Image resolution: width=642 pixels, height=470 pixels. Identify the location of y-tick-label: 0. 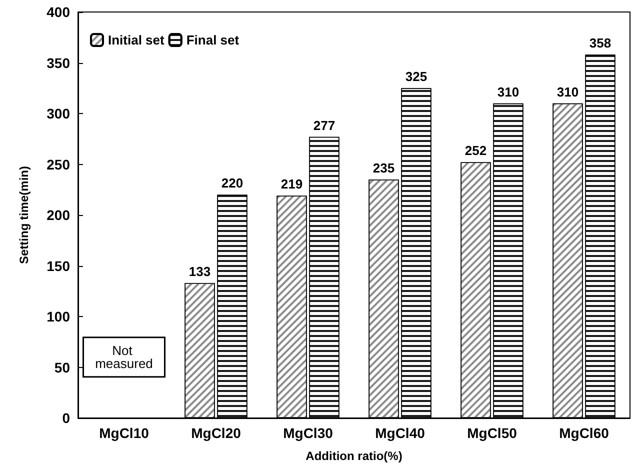
(66, 418).